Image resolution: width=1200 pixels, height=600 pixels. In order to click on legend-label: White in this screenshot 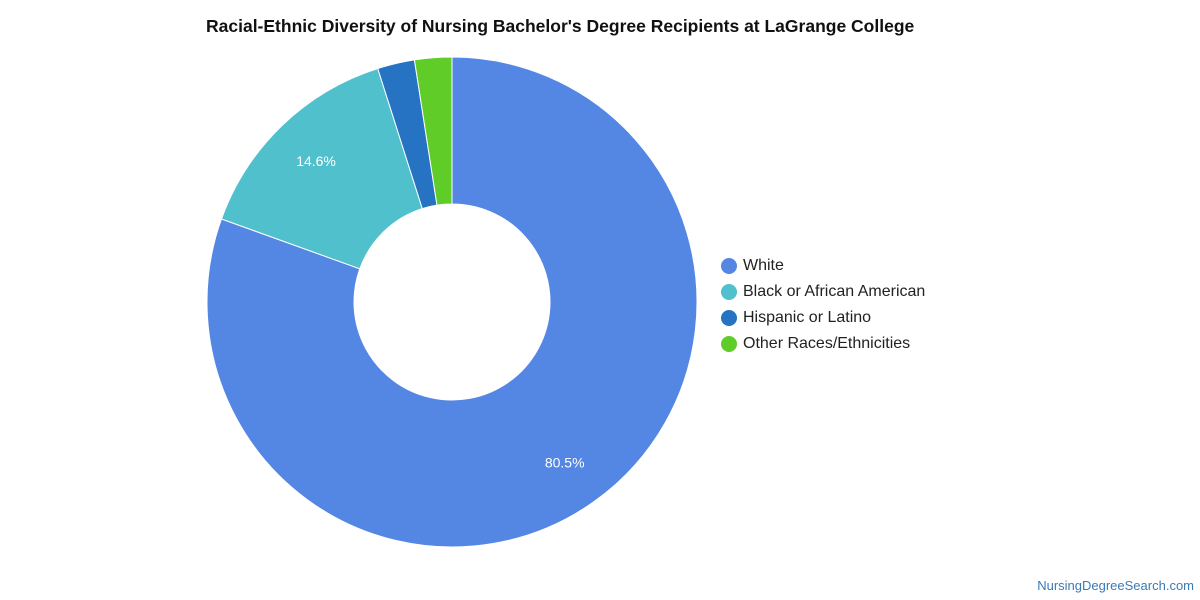, I will do `click(763, 265)`.